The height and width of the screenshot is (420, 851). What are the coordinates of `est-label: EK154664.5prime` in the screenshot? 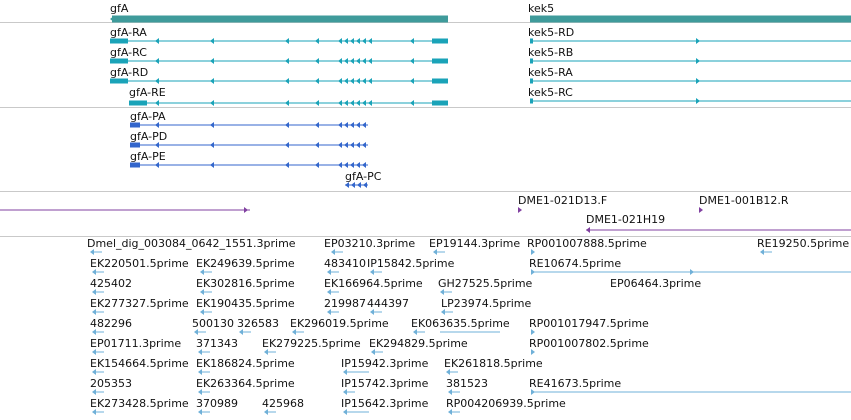 It's located at (139, 363).